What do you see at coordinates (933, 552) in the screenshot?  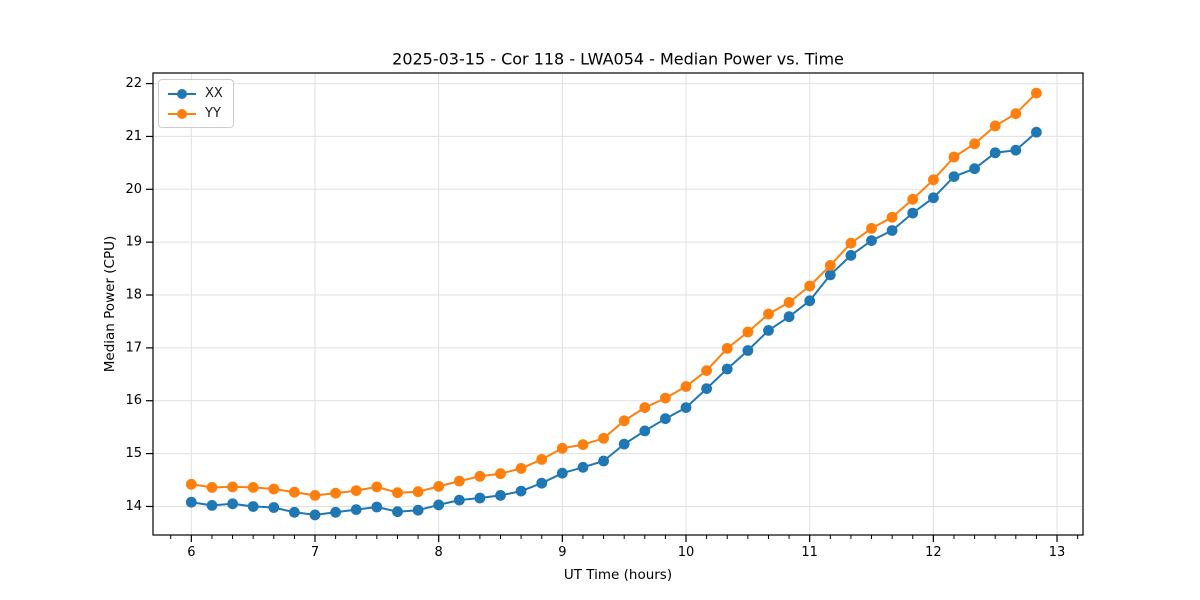 I see `x-tick-label: 12` at bounding box center [933, 552].